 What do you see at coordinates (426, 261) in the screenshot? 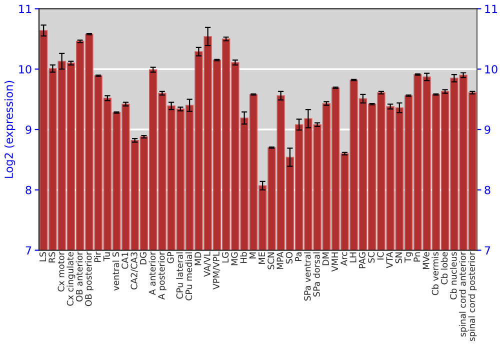
I see `x-tick-label: MVe` at bounding box center [426, 261].